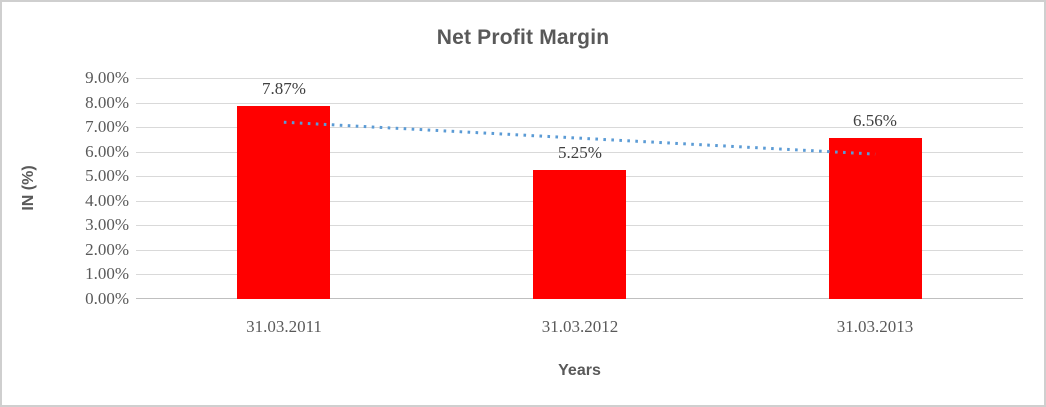 This screenshot has width=1046, height=407. Describe the element at coordinates (284, 326) in the screenshot. I see `x-tick-label: 31.03.2011` at that location.